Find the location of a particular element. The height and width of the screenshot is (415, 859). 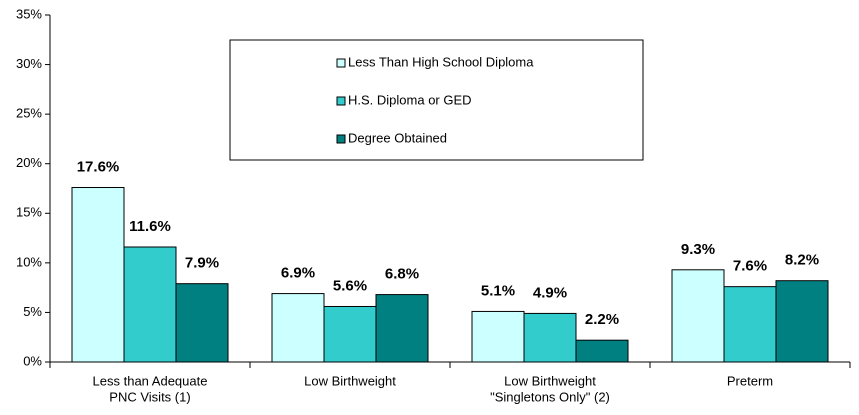

legend-label: Degree Obtained is located at coordinates (397, 137).